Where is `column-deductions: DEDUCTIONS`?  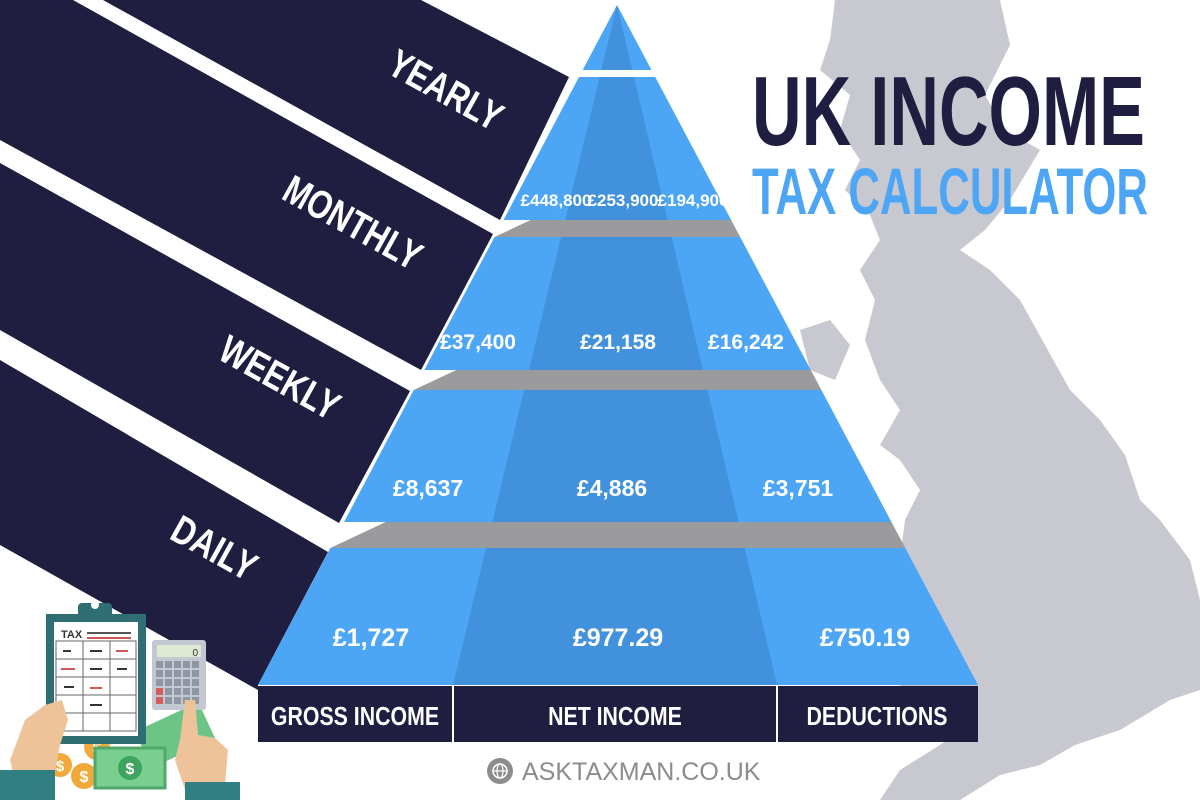 column-deductions: DEDUCTIONS is located at coordinates (877, 717).